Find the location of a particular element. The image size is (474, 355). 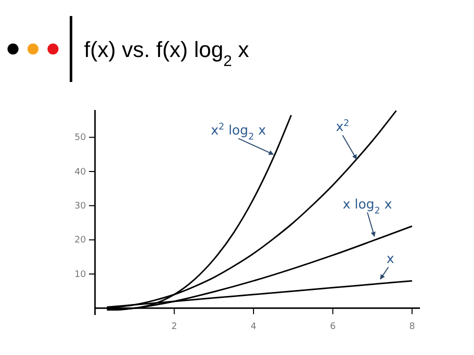

x-tick-label: 8 is located at coordinates (412, 327).